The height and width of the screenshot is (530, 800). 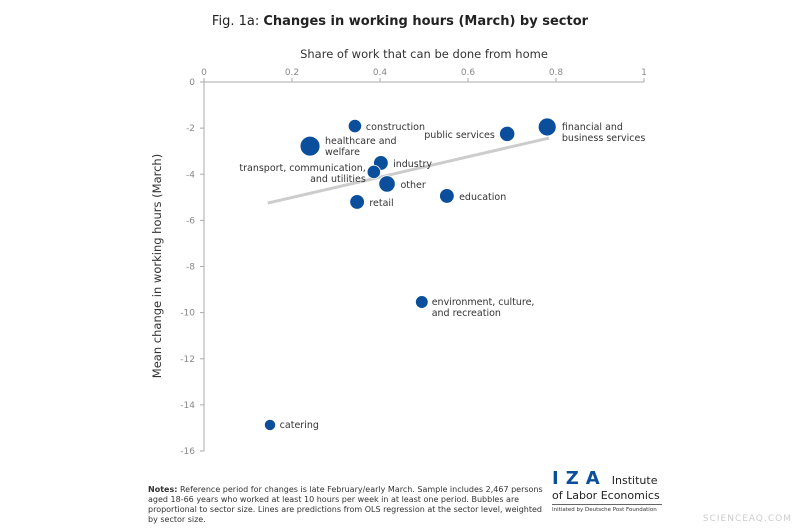 I want to click on point-label: other, so click(x=413, y=185).